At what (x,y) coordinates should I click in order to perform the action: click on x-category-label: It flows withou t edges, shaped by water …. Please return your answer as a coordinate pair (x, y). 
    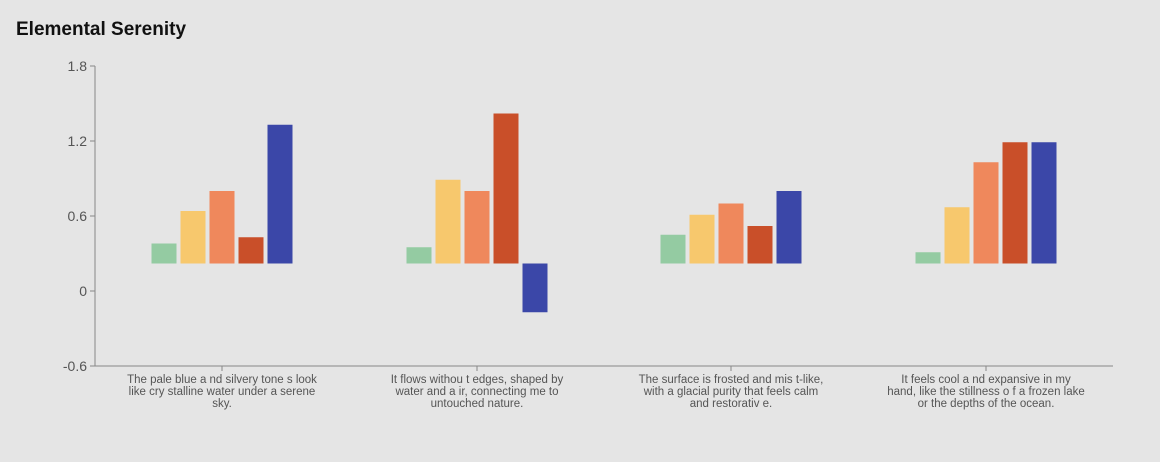
    Looking at the image, I should click on (477, 392).